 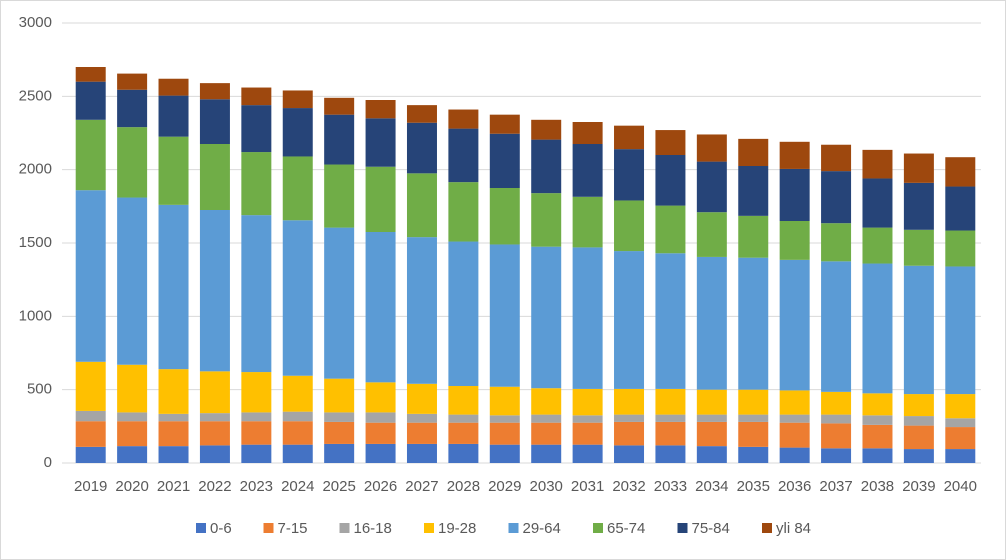 What do you see at coordinates (293, 528) in the screenshot?
I see `legend-label: 7-15` at bounding box center [293, 528].